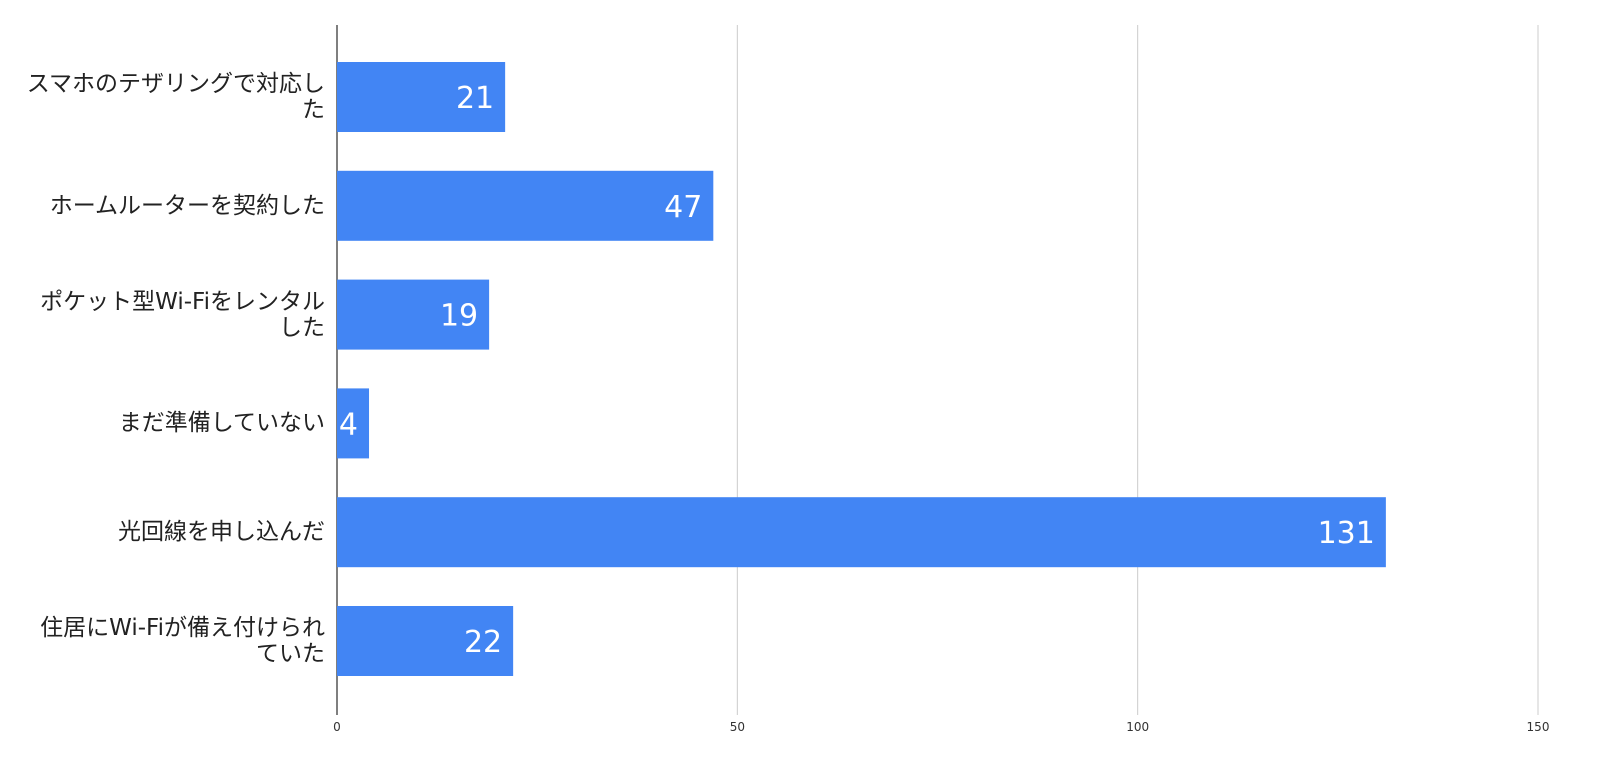 The height and width of the screenshot is (769, 1600). What do you see at coordinates (337, 727) in the screenshot?
I see `x-tick-label: 0` at bounding box center [337, 727].